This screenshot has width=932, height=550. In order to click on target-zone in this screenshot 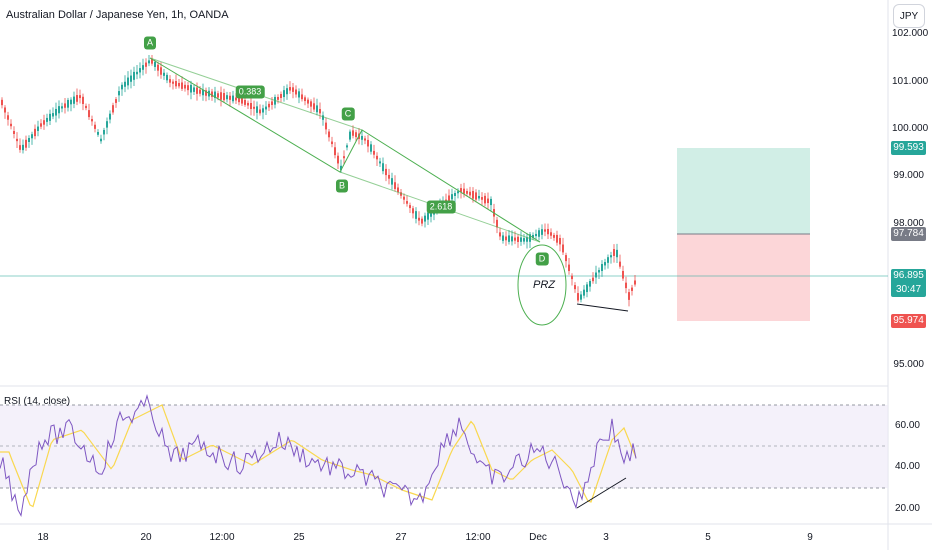, I will do `click(743, 191)`.